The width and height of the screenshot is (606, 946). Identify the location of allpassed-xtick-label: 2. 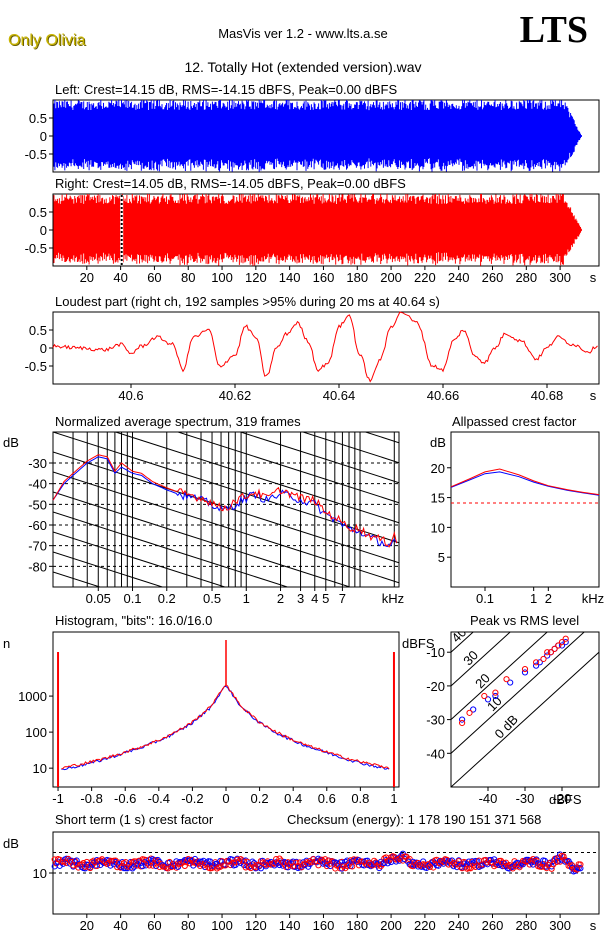
(548, 598).